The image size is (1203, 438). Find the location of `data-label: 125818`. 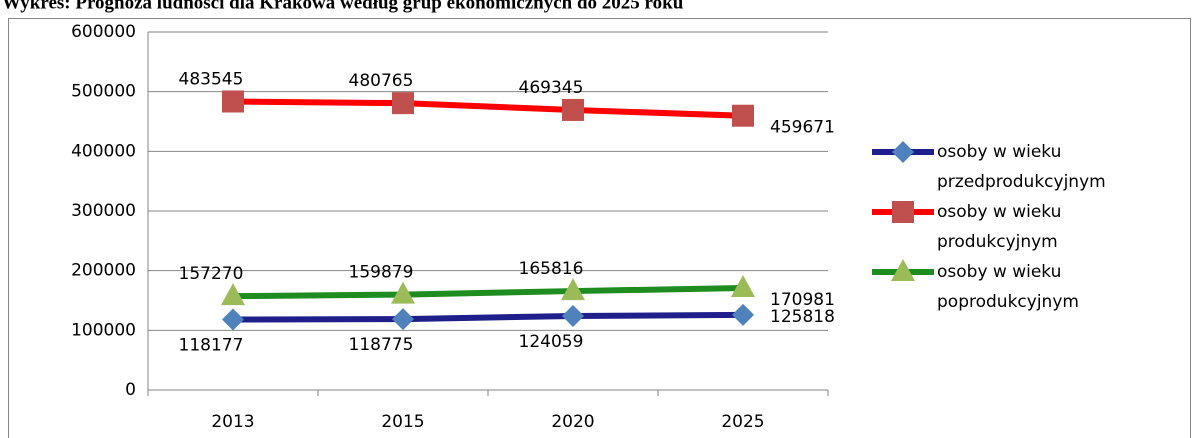

data-label: 125818 is located at coordinates (802, 317).